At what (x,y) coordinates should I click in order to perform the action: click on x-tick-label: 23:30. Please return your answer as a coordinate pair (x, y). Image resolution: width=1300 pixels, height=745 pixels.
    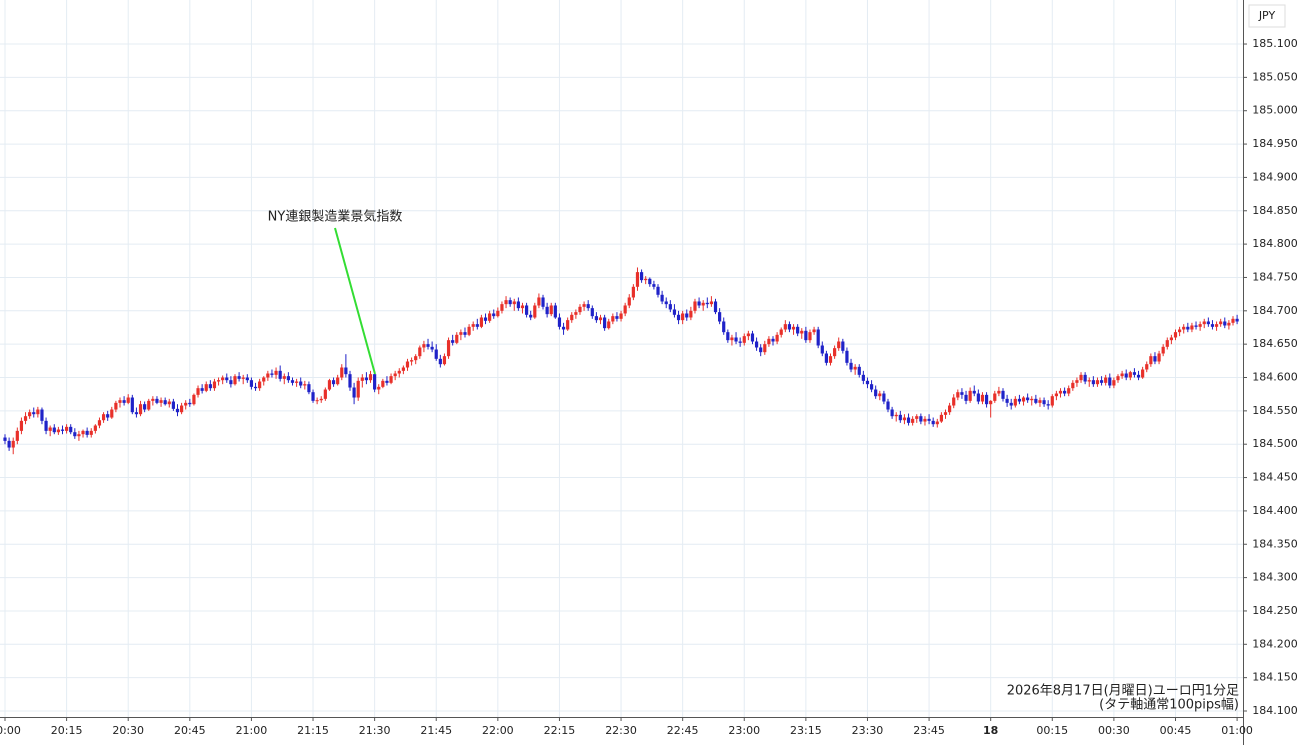
    Looking at the image, I should click on (868, 730).